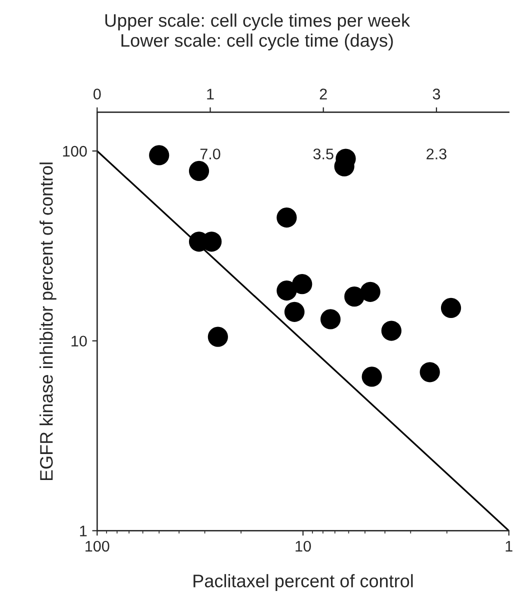 This screenshot has height=610, width=514. What do you see at coordinates (83, 531) in the screenshot?
I see `y-tick-label: 1` at bounding box center [83, 531].